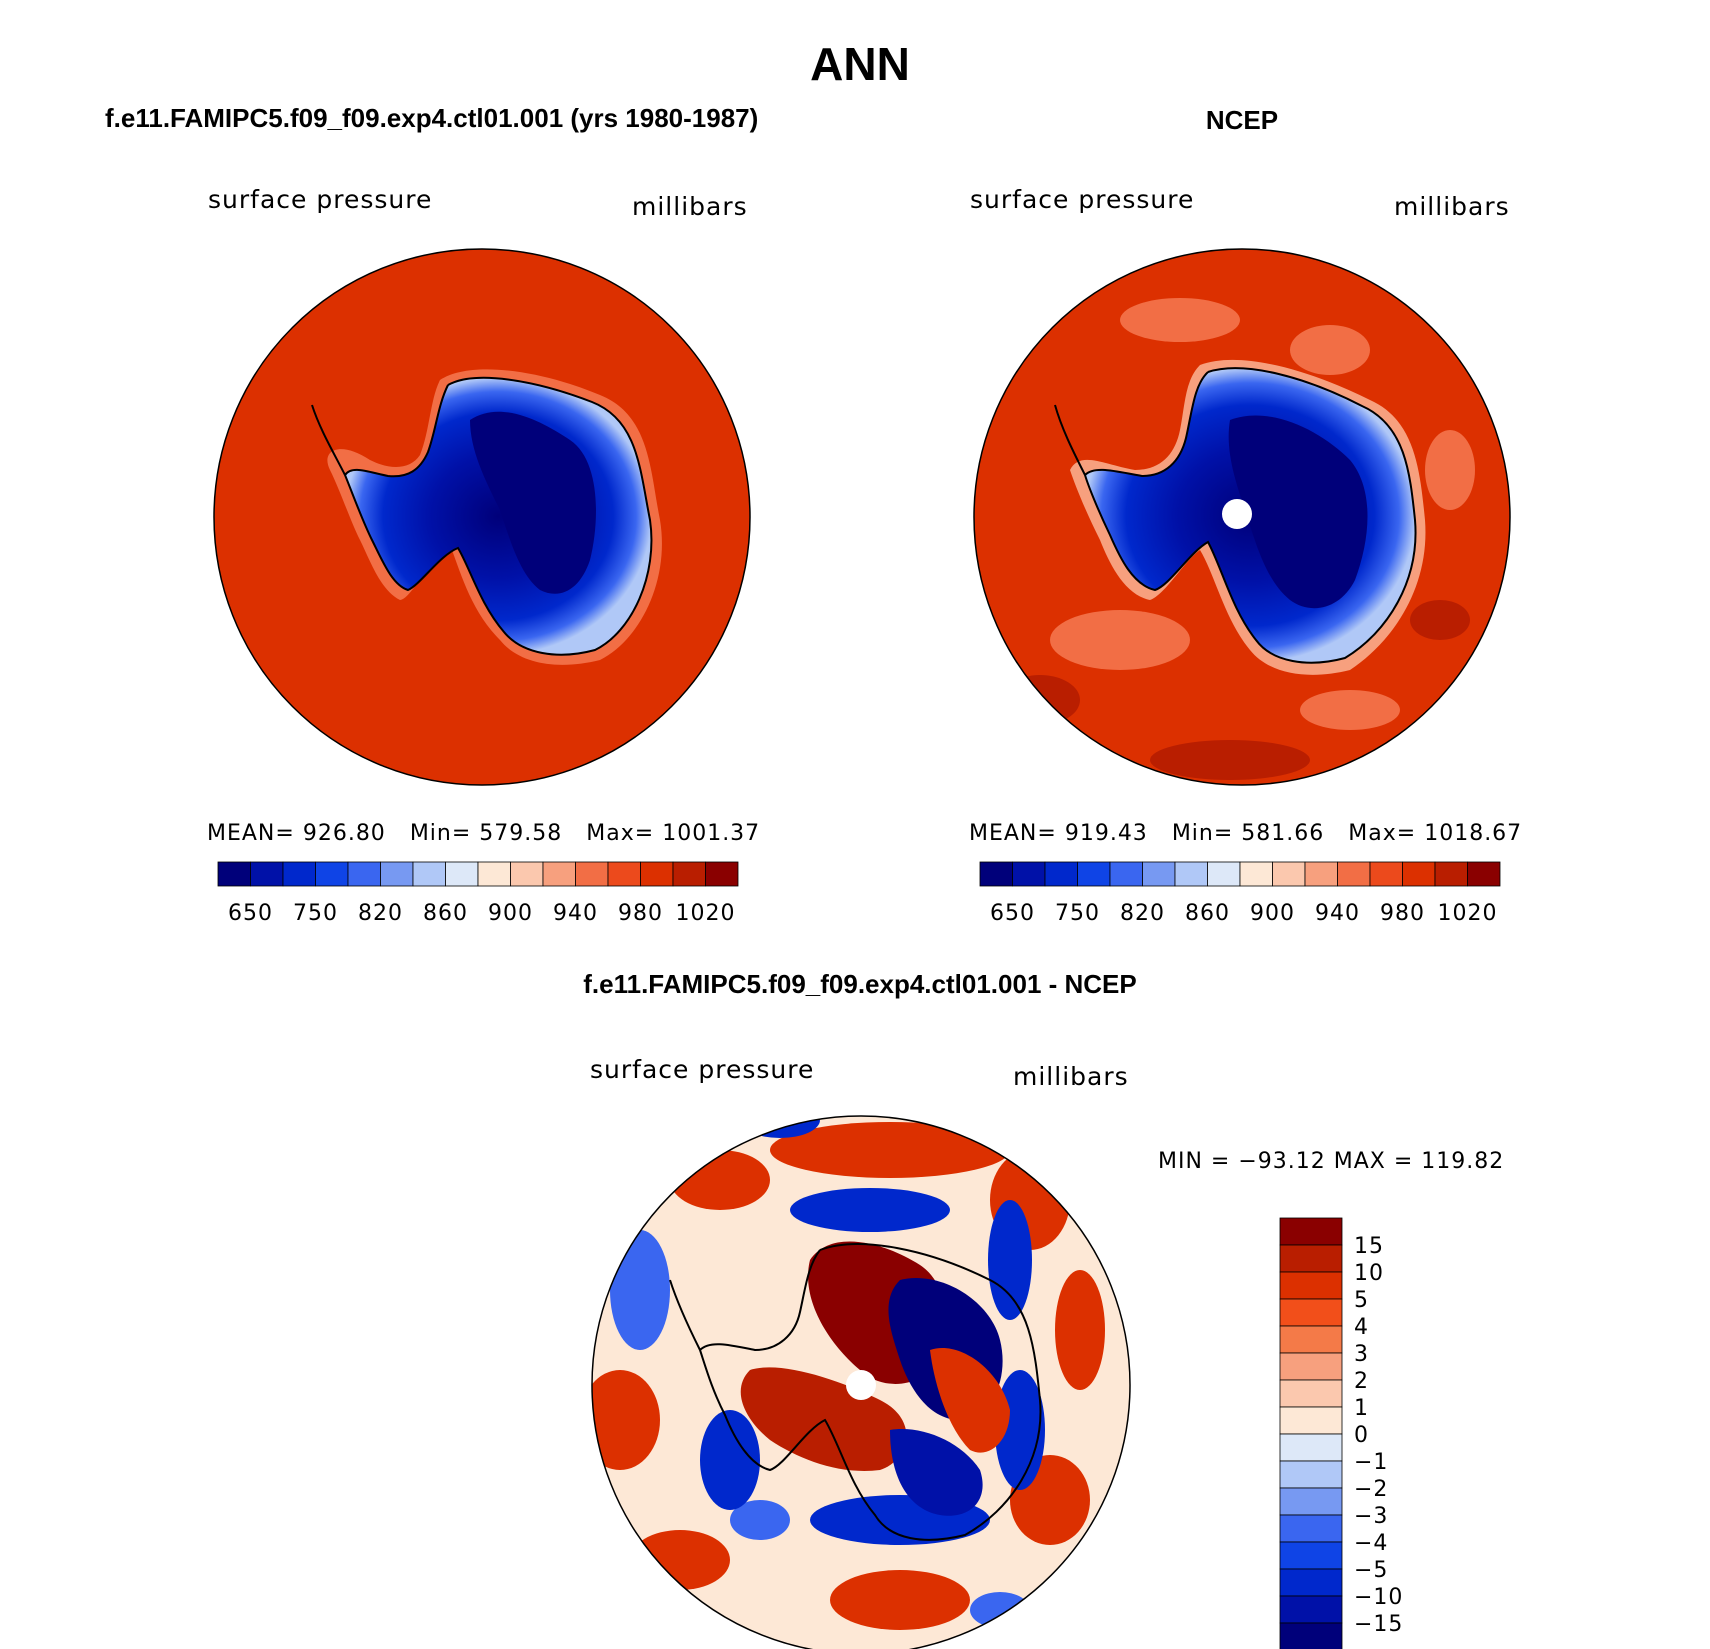 This screenshot has width=1710, height=1649. Describe the element at coordinates (1207, 913) in the screenshot. I see `colorbar-obs-tick-label: 860` at that location.